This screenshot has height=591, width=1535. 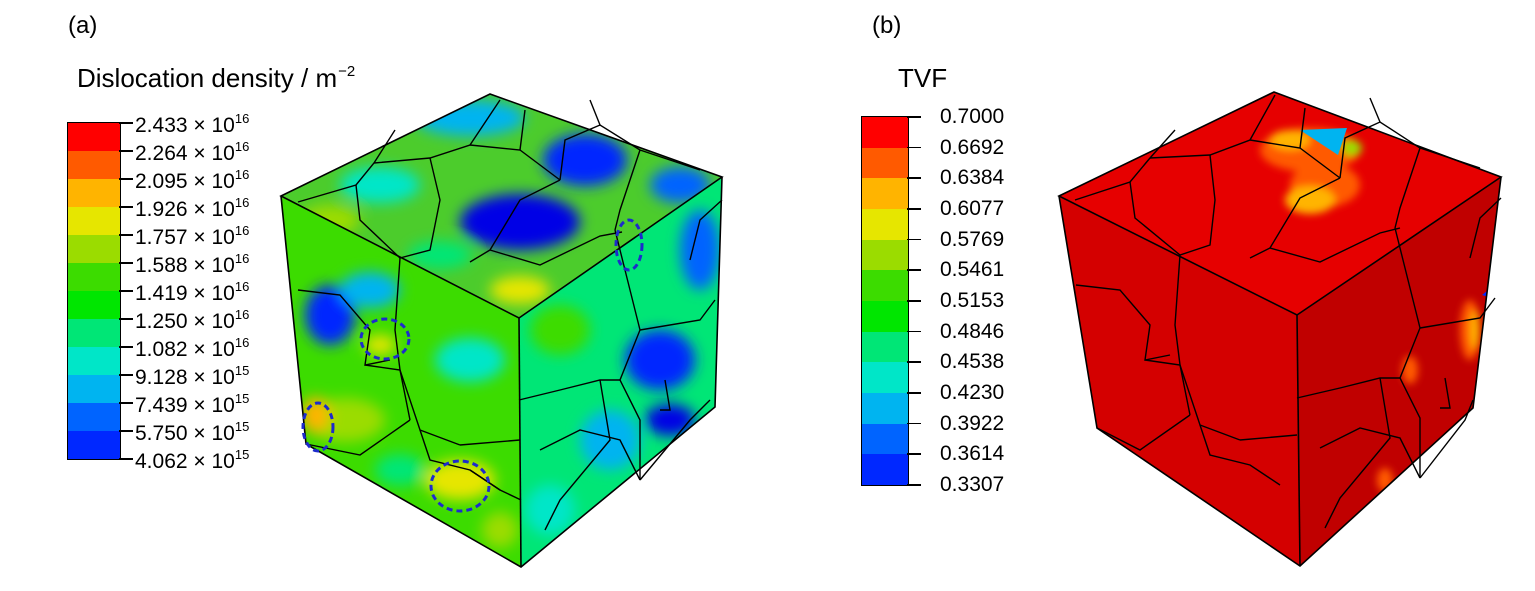 I want to click on legend-b-tick-label: 0.4230, so click(x=972, y=392).